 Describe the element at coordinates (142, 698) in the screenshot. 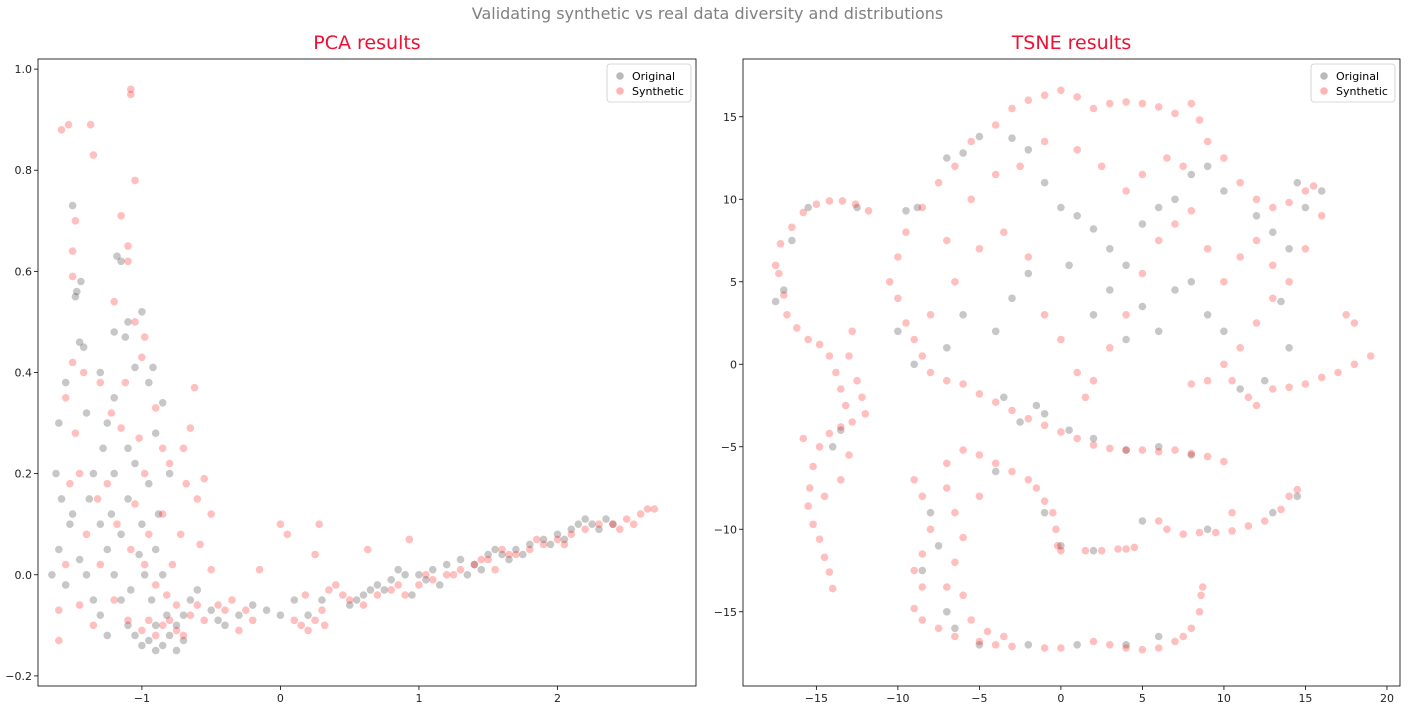

I see `x-tick-label: −1` at that location.